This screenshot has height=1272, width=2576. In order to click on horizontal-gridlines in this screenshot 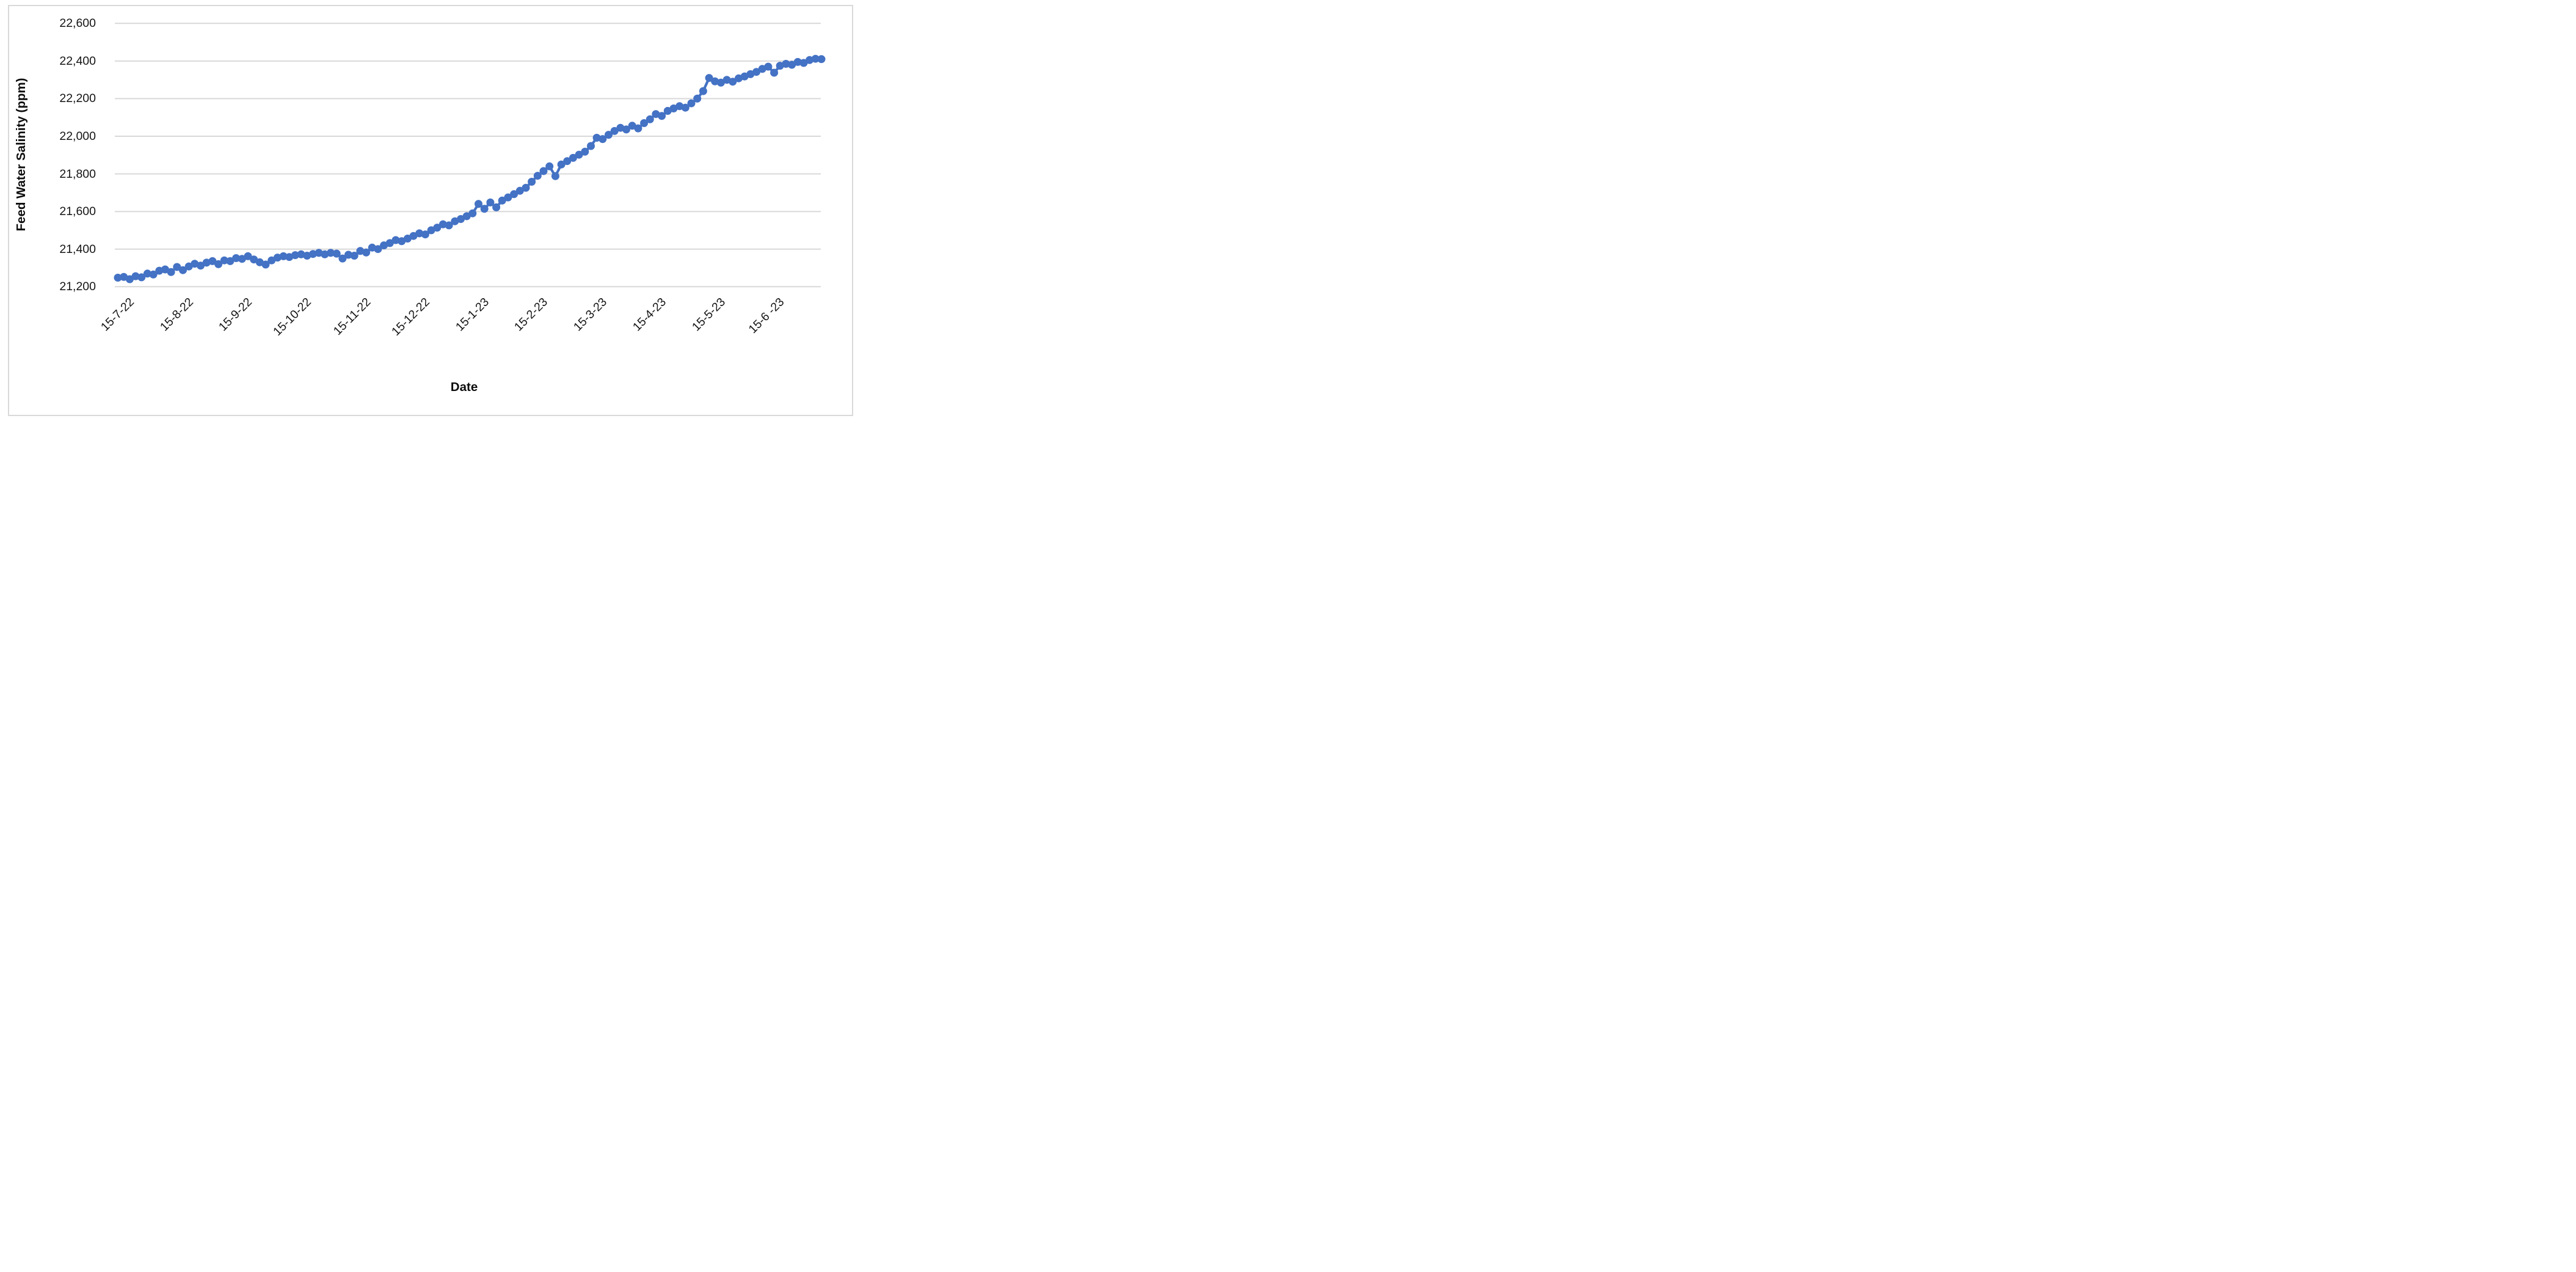, I will do `click(468, 155)`.